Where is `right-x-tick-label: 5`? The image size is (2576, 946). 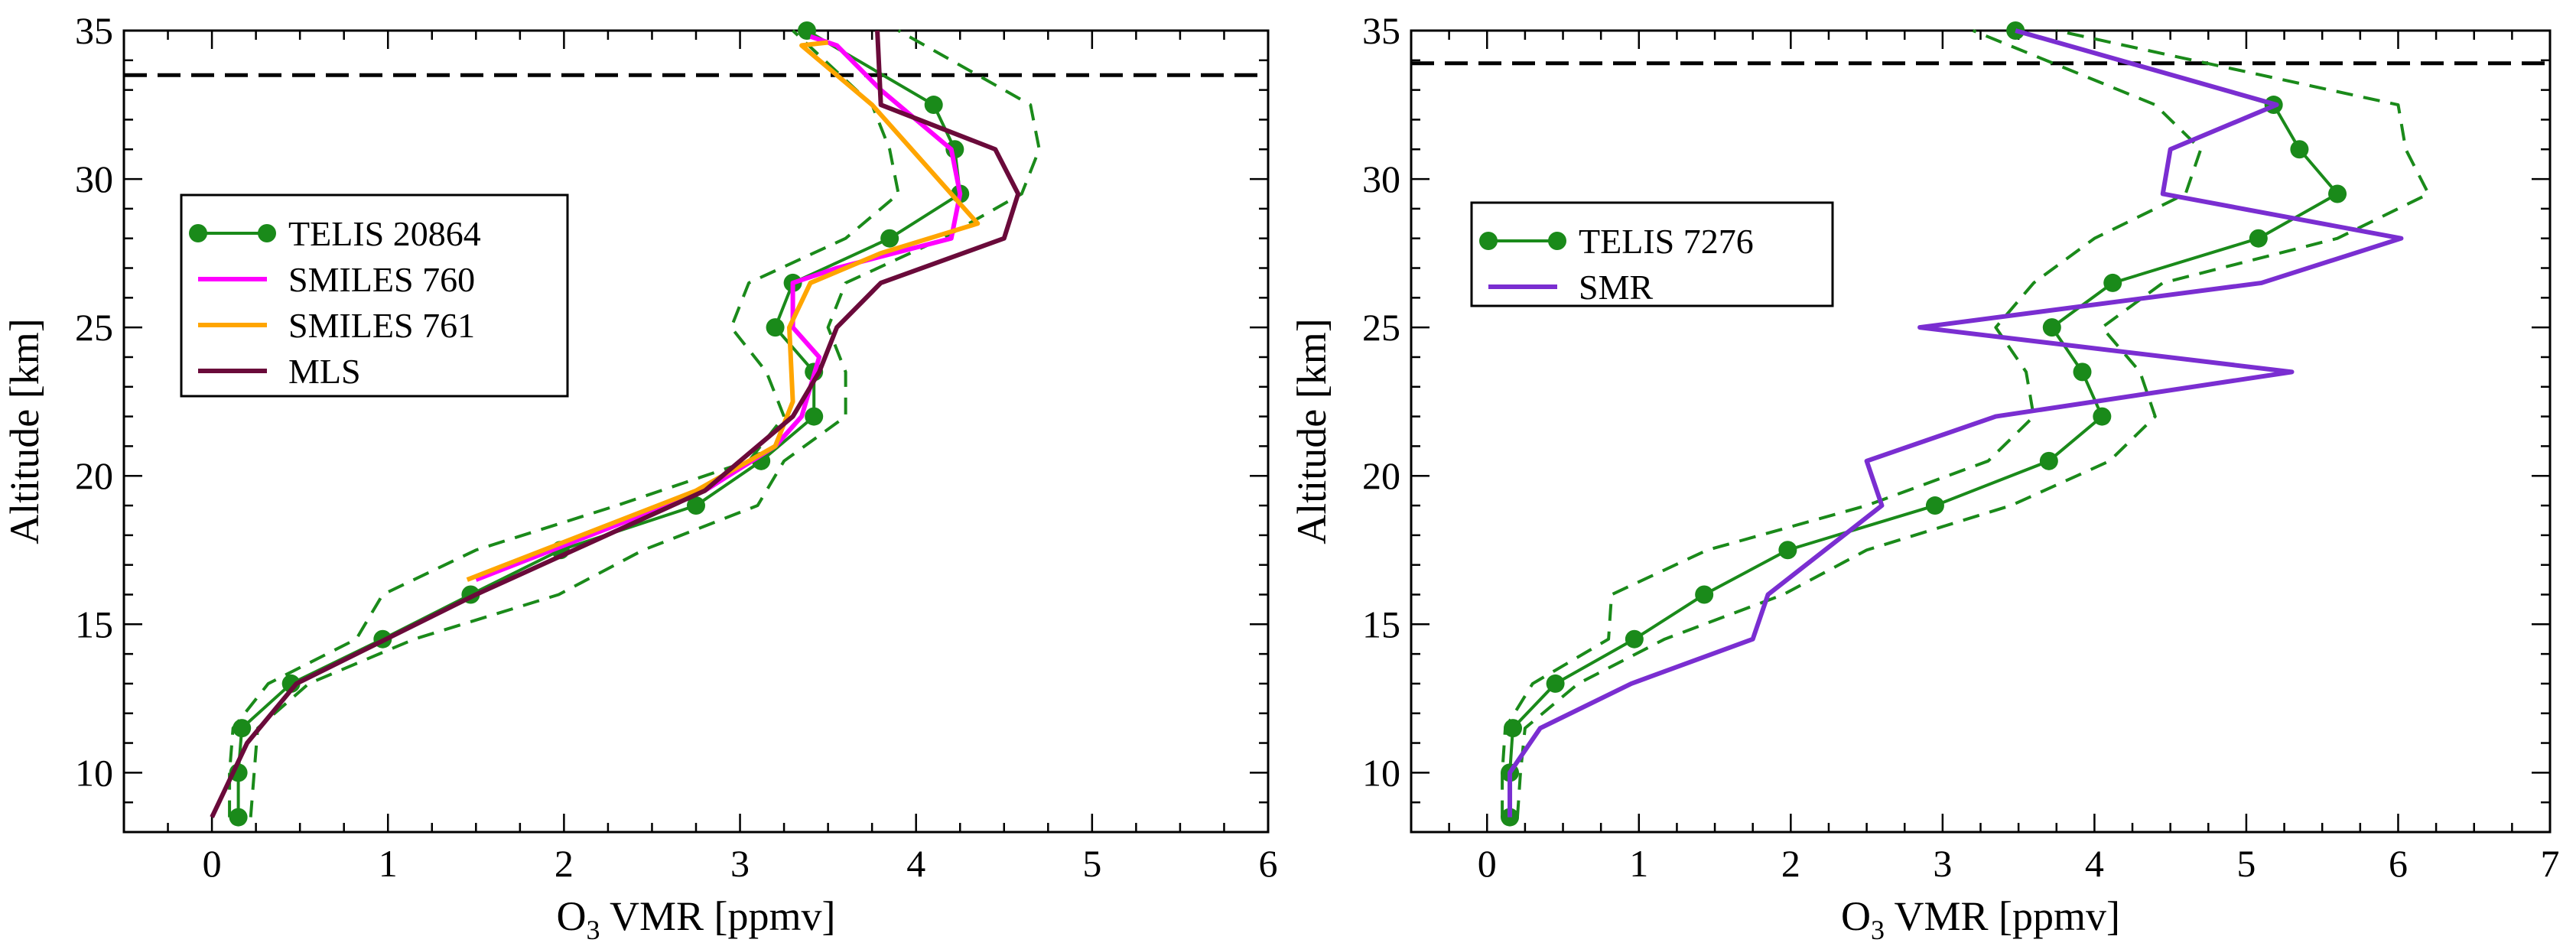 right-x-tick-label: 5 is located at coordinates (2246, 864).